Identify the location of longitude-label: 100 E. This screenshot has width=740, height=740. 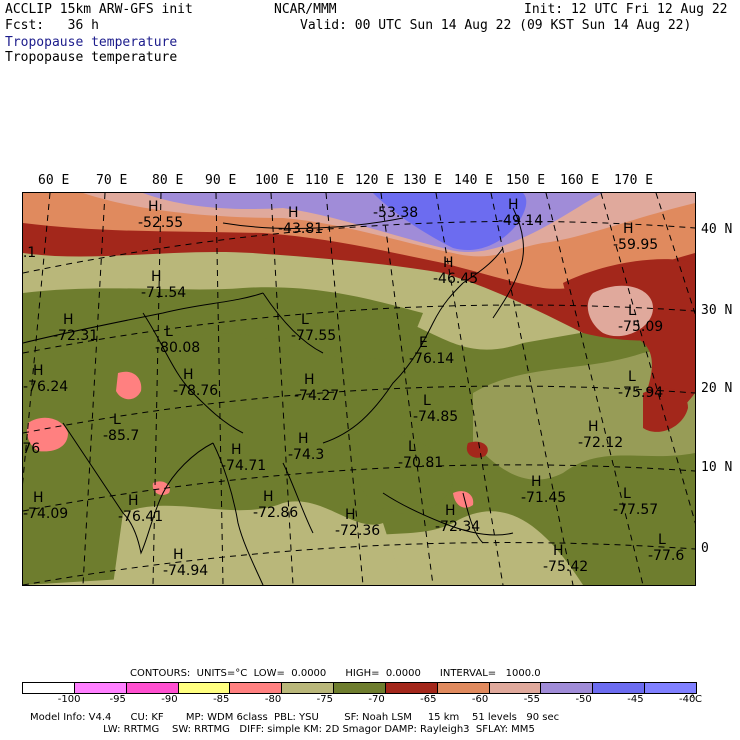
(275, 180).